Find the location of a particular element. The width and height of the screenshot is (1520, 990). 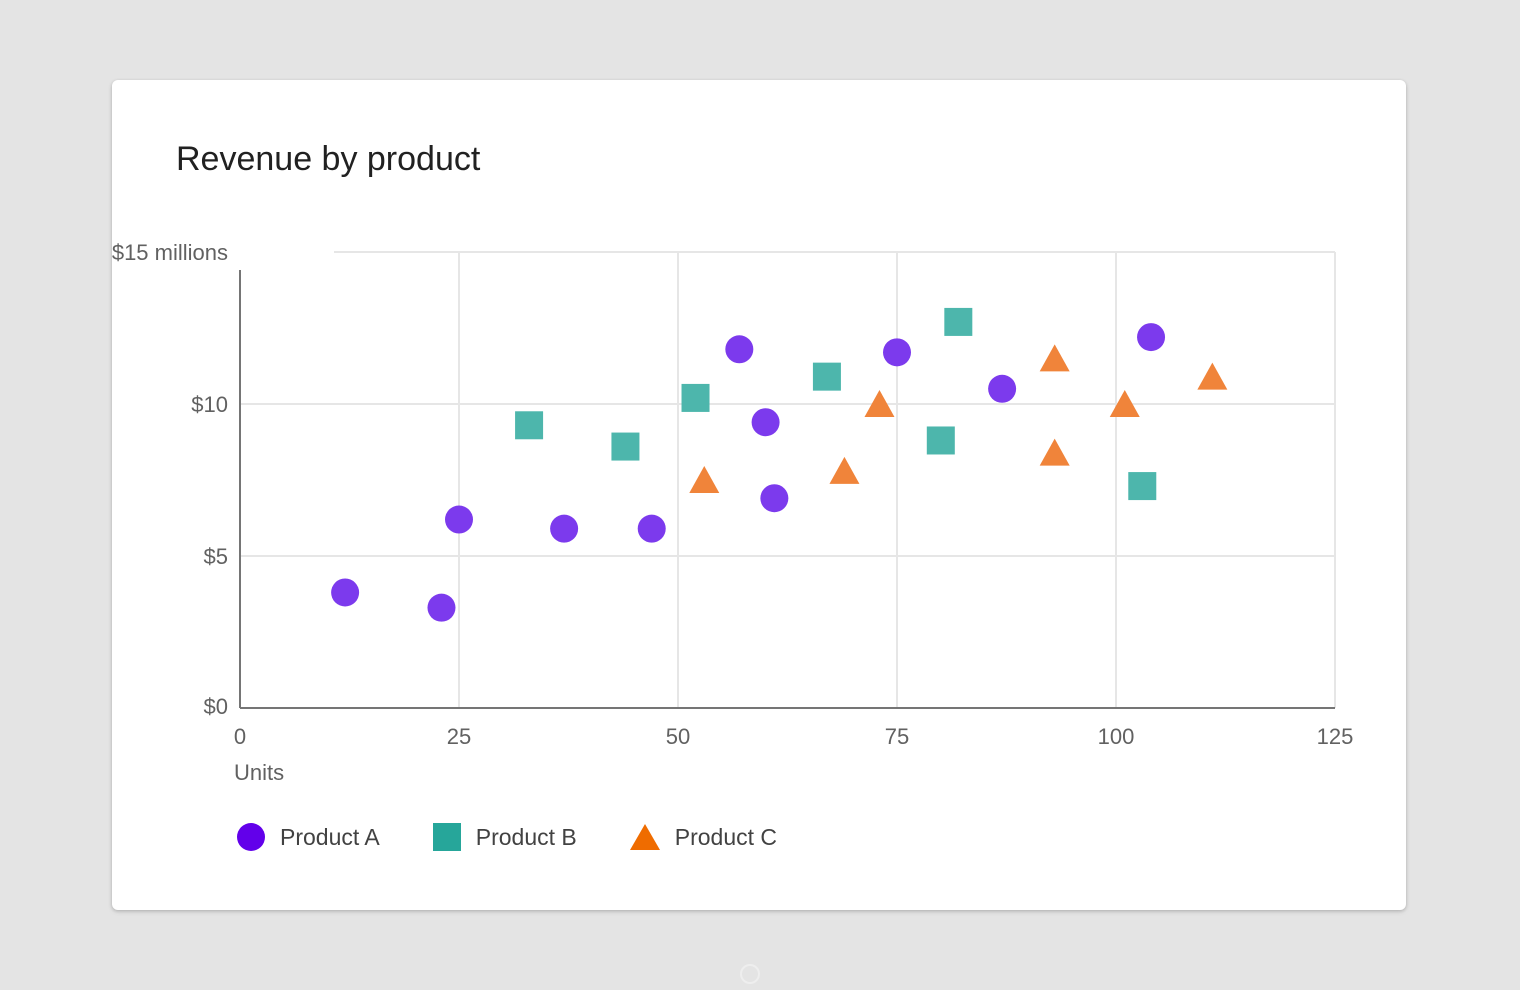

x-tick-label: 50 is located at coordinates (678, 736).